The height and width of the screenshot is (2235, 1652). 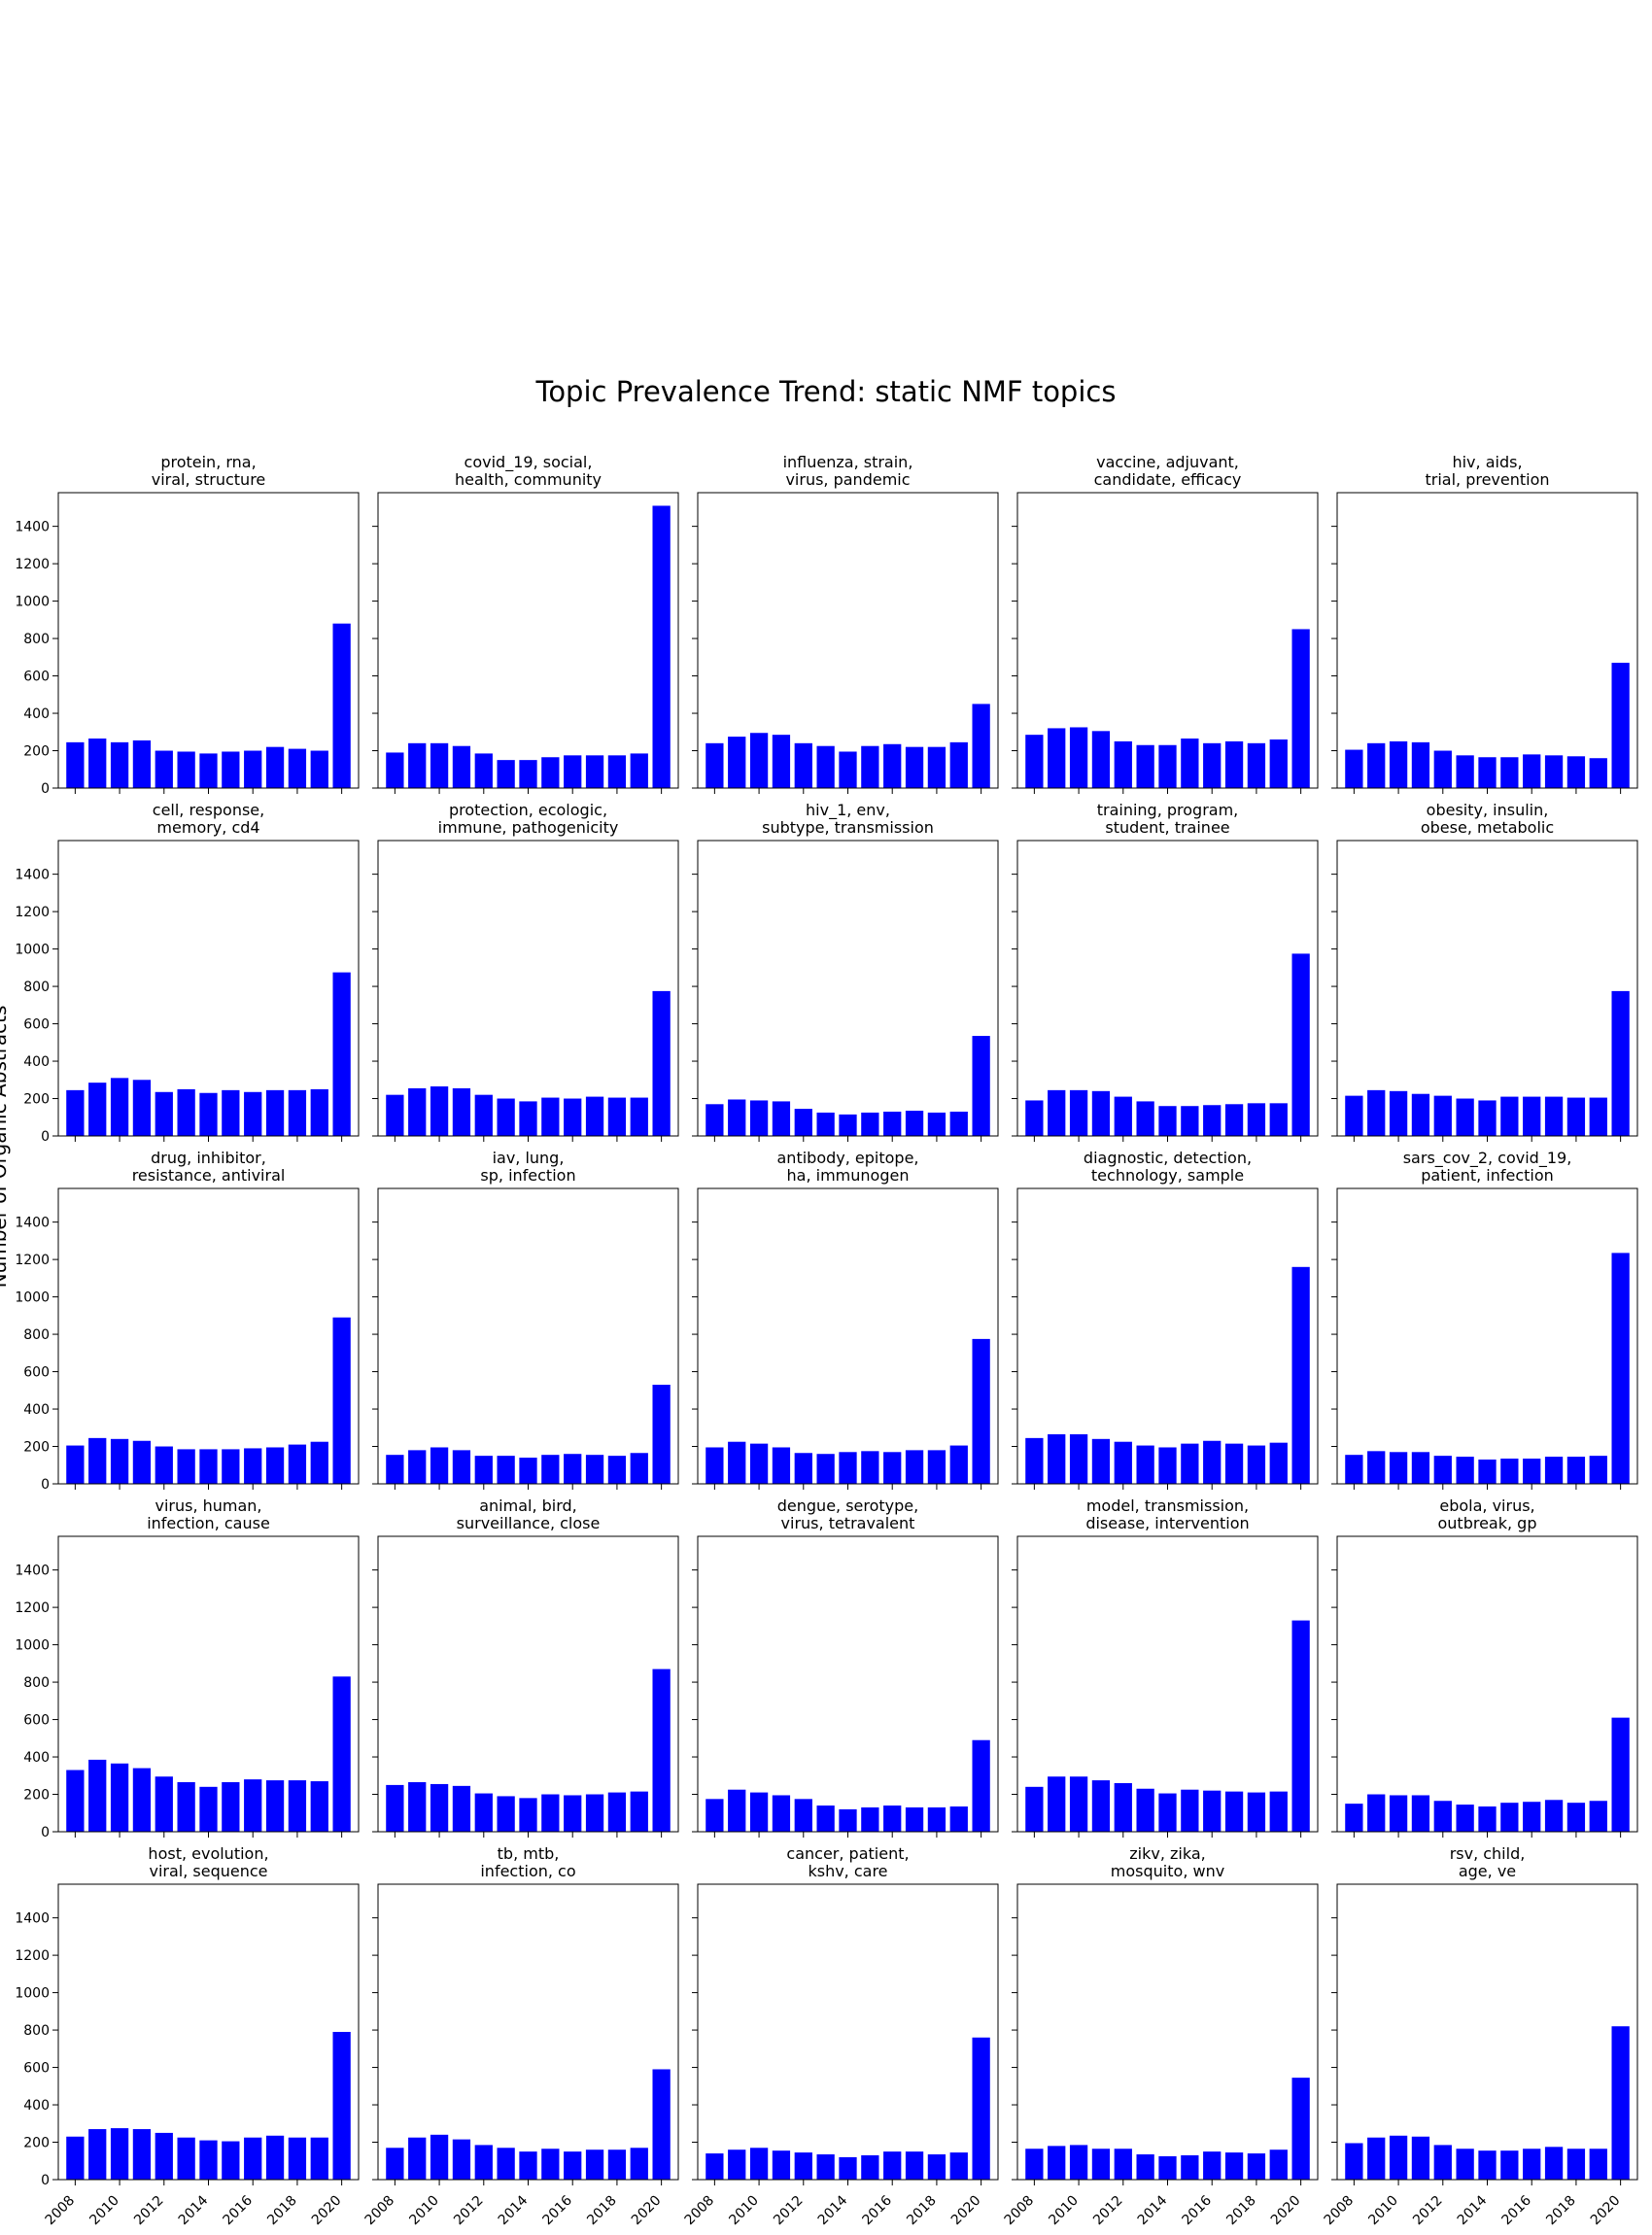 I want to click on y-tick-label: 0, so click(x=45, y=1485).